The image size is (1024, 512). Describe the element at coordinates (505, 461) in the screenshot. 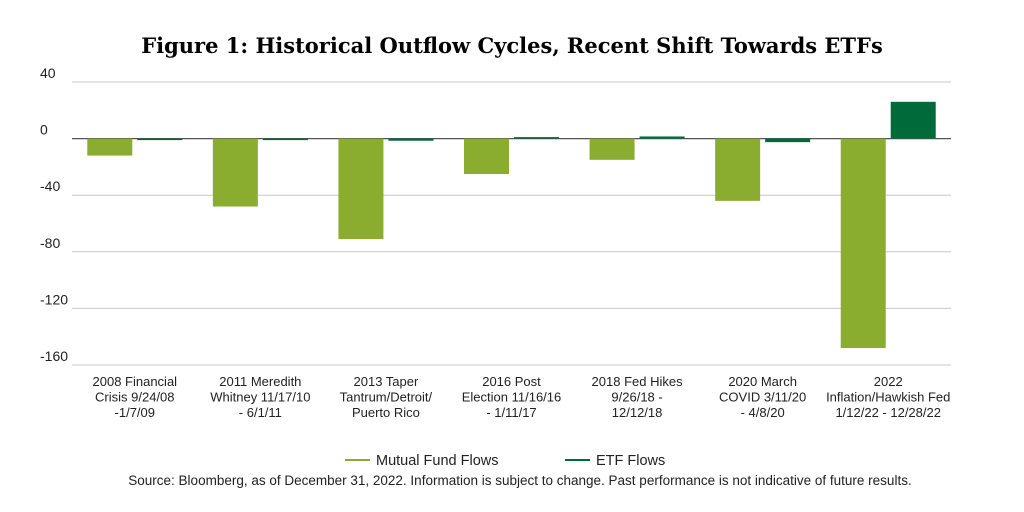

I see `legend: Mutual Fund Flows ETF Flows` at that location.